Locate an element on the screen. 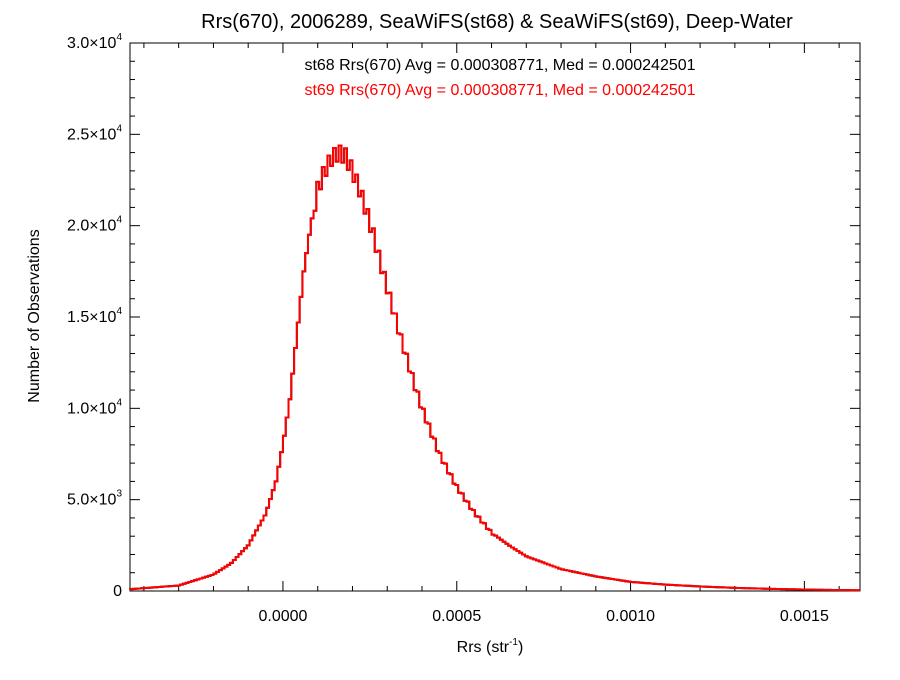  y-tick-label: 3.0×10⁴ is located at coordinates (94, 42).